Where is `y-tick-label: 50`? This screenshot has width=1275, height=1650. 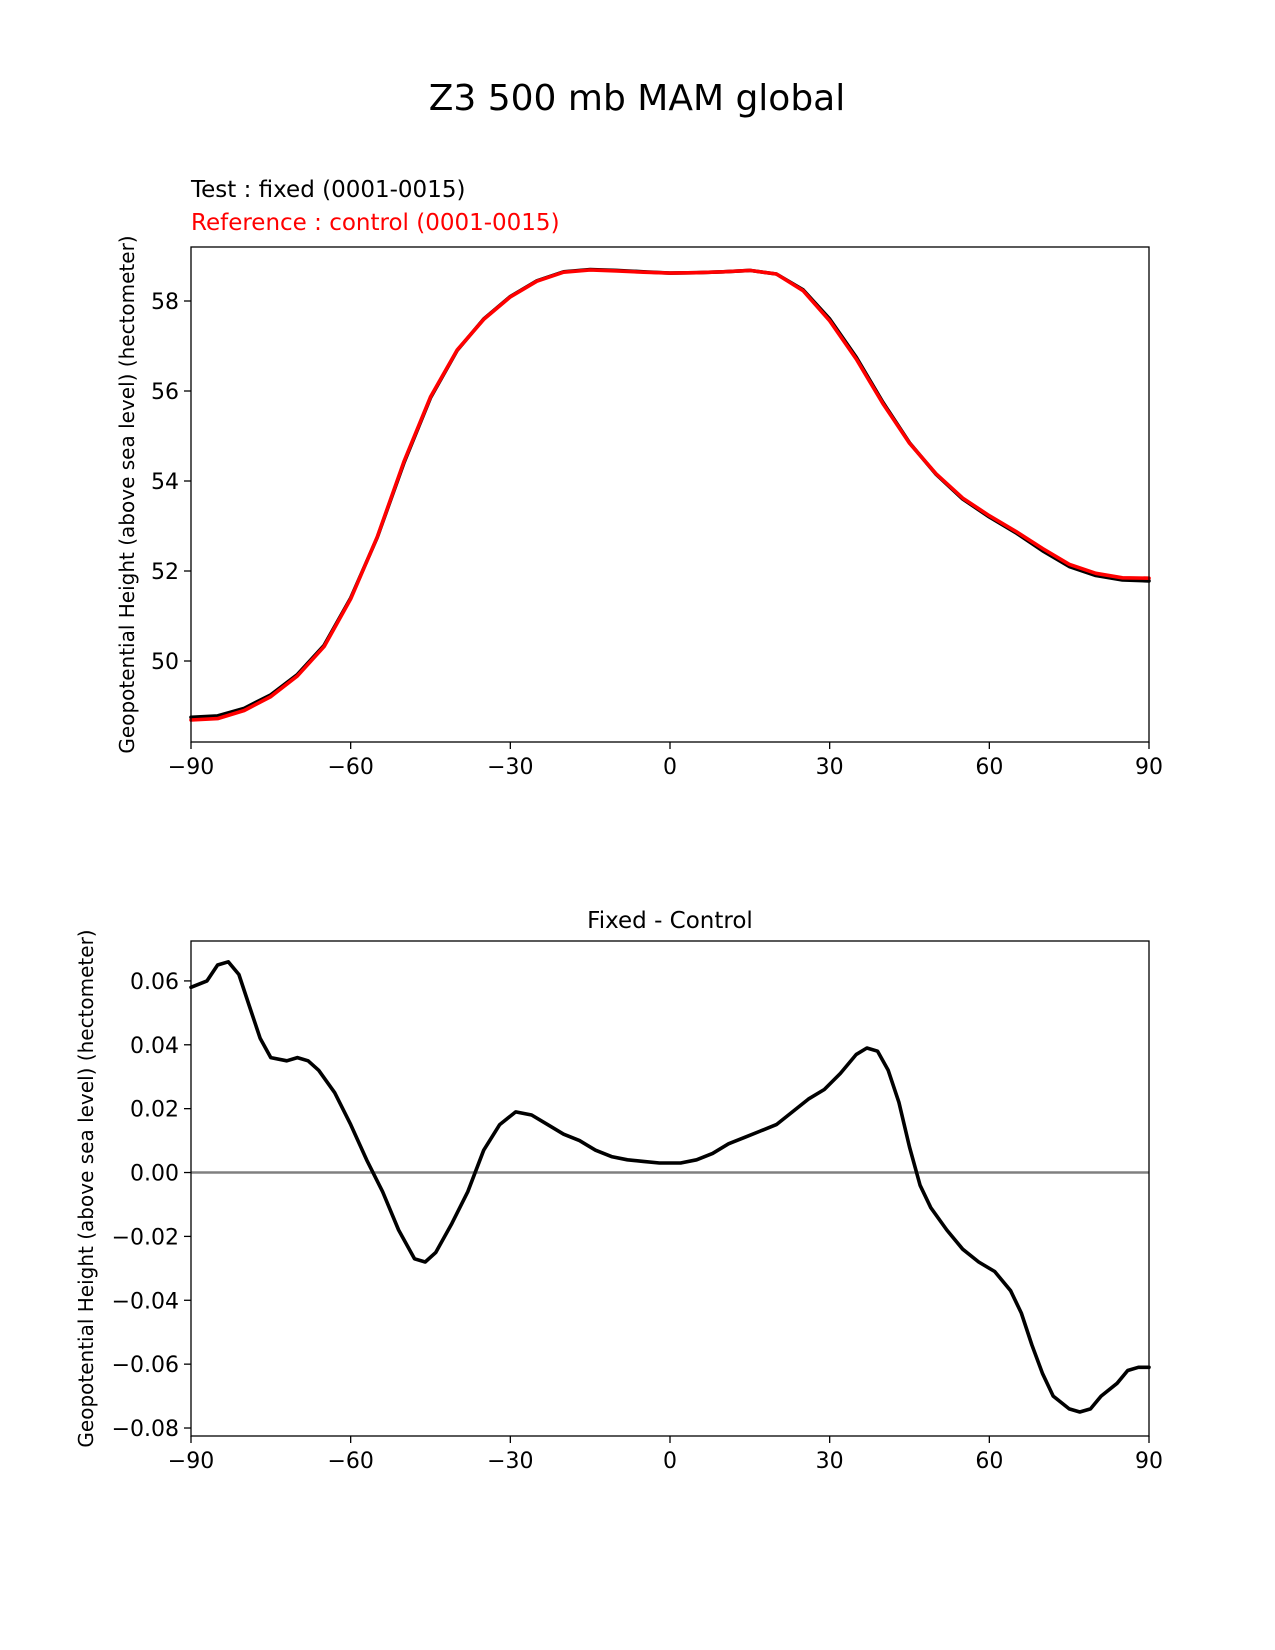 y-tick-label: 50 is located at coordinates (165, 662).